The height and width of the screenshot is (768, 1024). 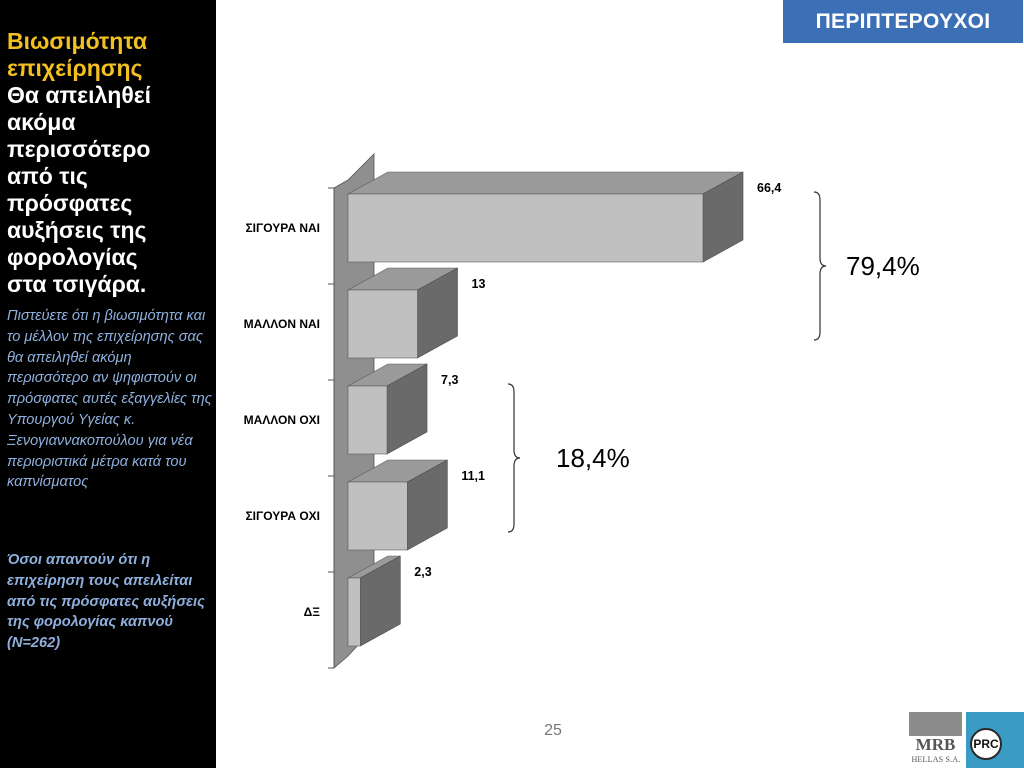 What do you see at coordinates (935, 724) in the screenshot?
I see `mrb-logo-mark` at bounding box center [935, 724].